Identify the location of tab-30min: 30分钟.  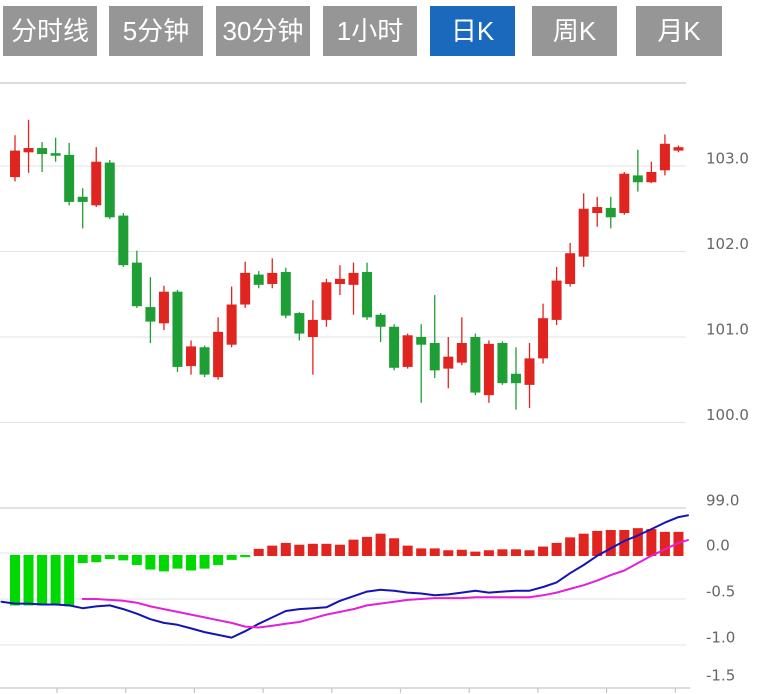
(263, 31).